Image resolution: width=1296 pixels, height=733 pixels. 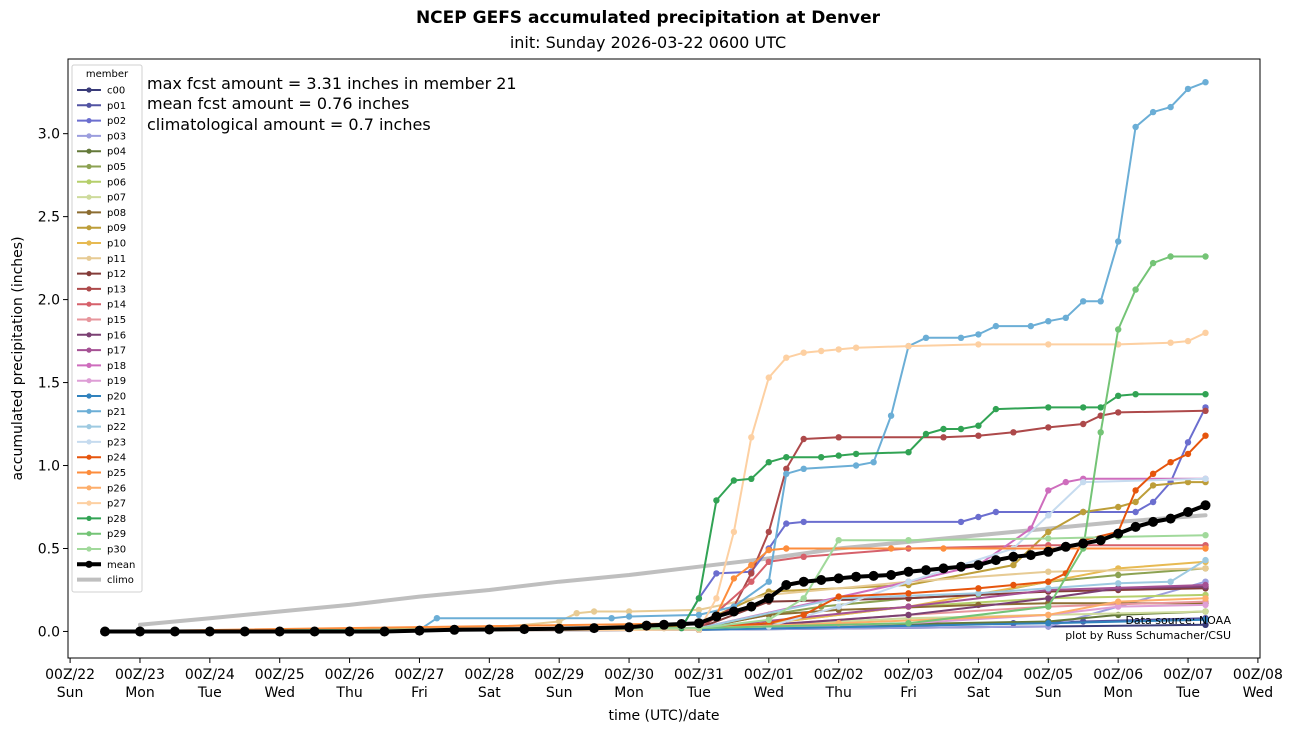 What do you see at coordinates (1205, 624) in the screenshot?
I see `data-point-c00` at bounding box center [1205, 624].